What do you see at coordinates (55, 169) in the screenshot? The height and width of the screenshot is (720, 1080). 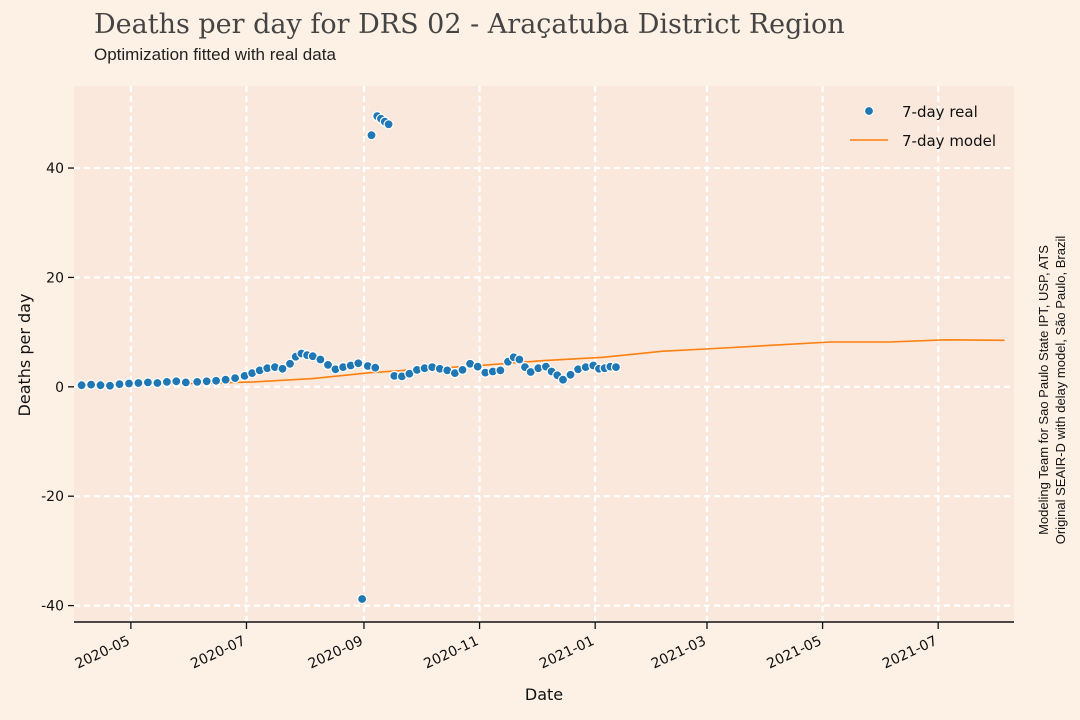 I see `y-tick-label: 40` at bounding box center [55, 169].